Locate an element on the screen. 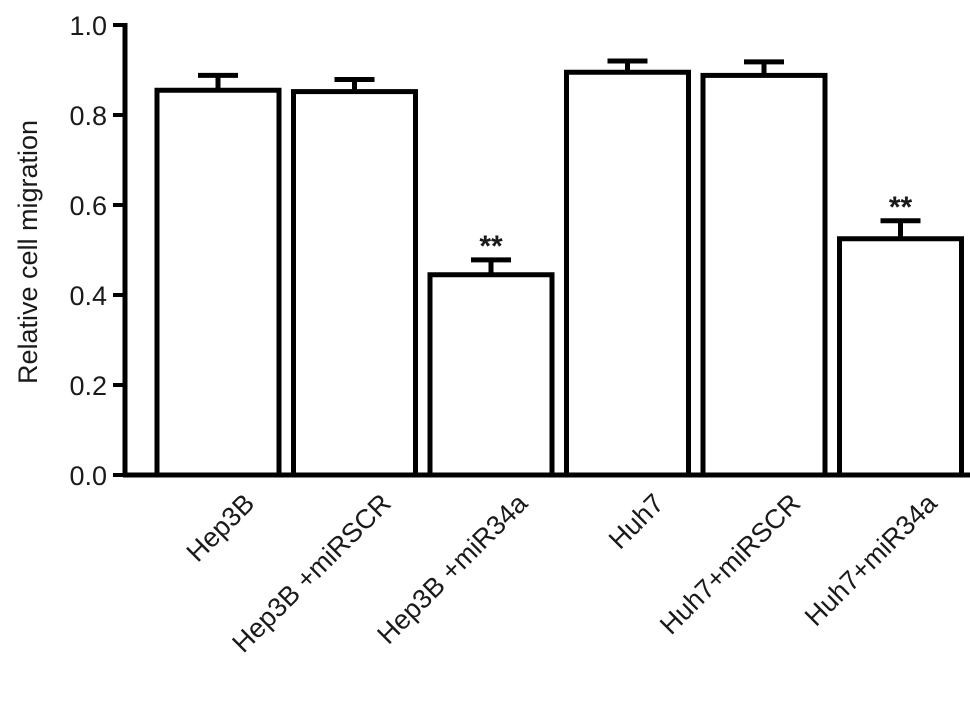 The image size is (970, 713). x-tick-label: Huh7 is located at coordinates (636, 521).